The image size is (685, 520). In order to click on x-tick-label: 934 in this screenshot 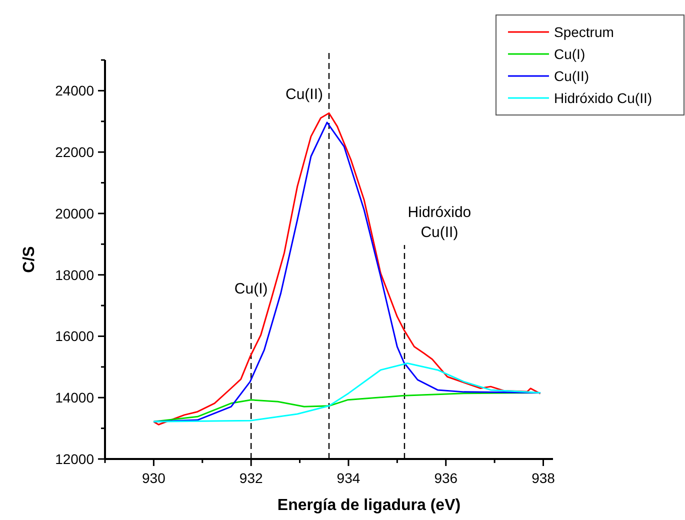, I will do `click(348, 478)`.